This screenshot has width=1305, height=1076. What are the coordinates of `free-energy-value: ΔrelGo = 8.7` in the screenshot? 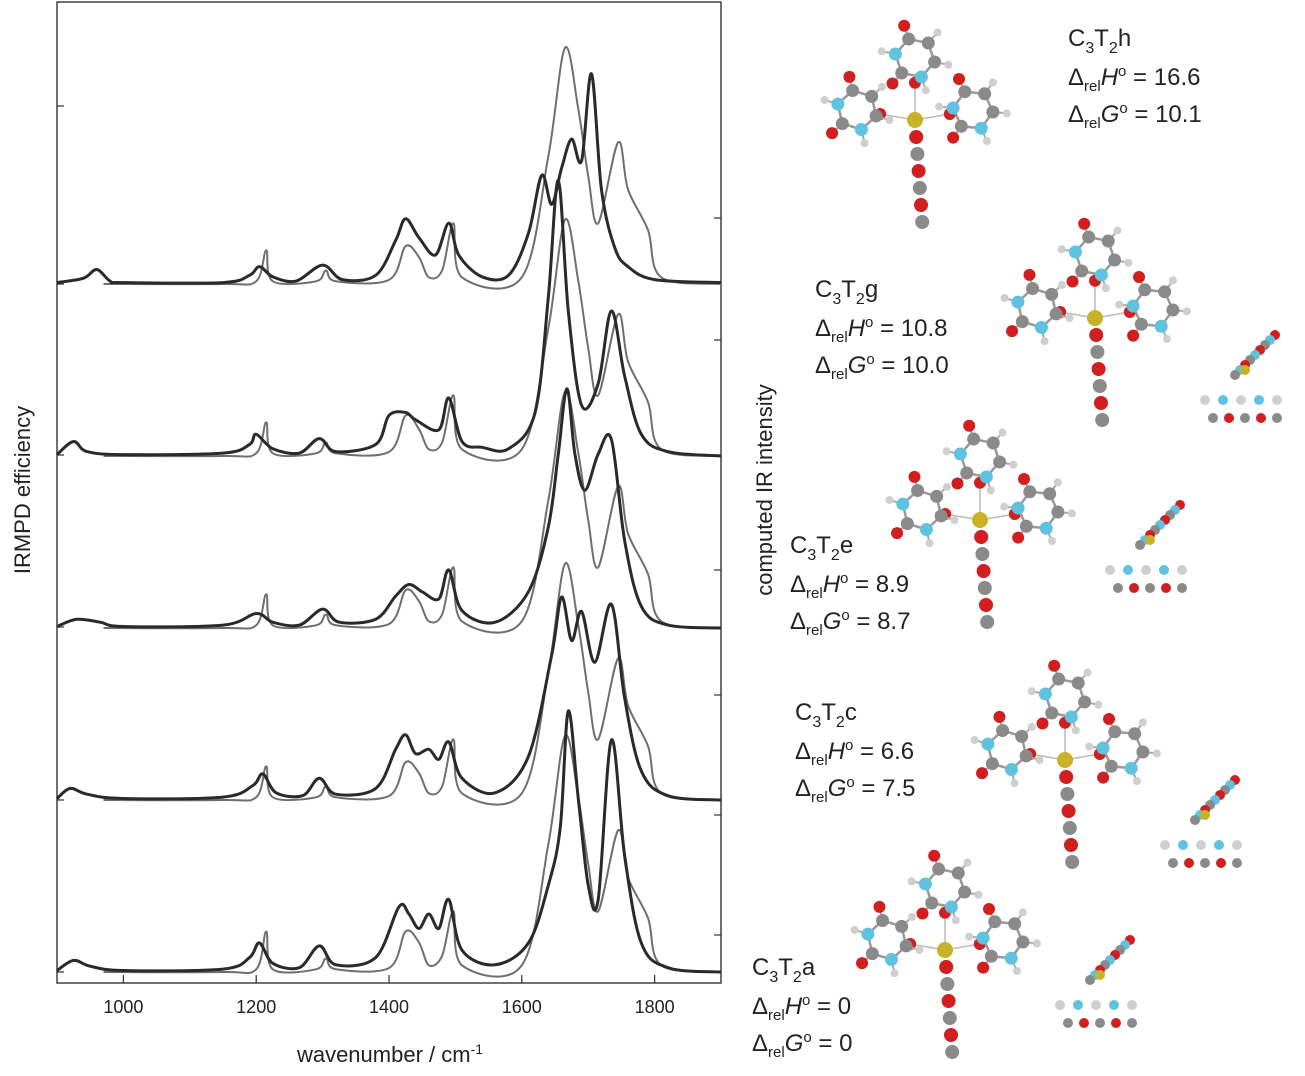 It's located at (850, 623).